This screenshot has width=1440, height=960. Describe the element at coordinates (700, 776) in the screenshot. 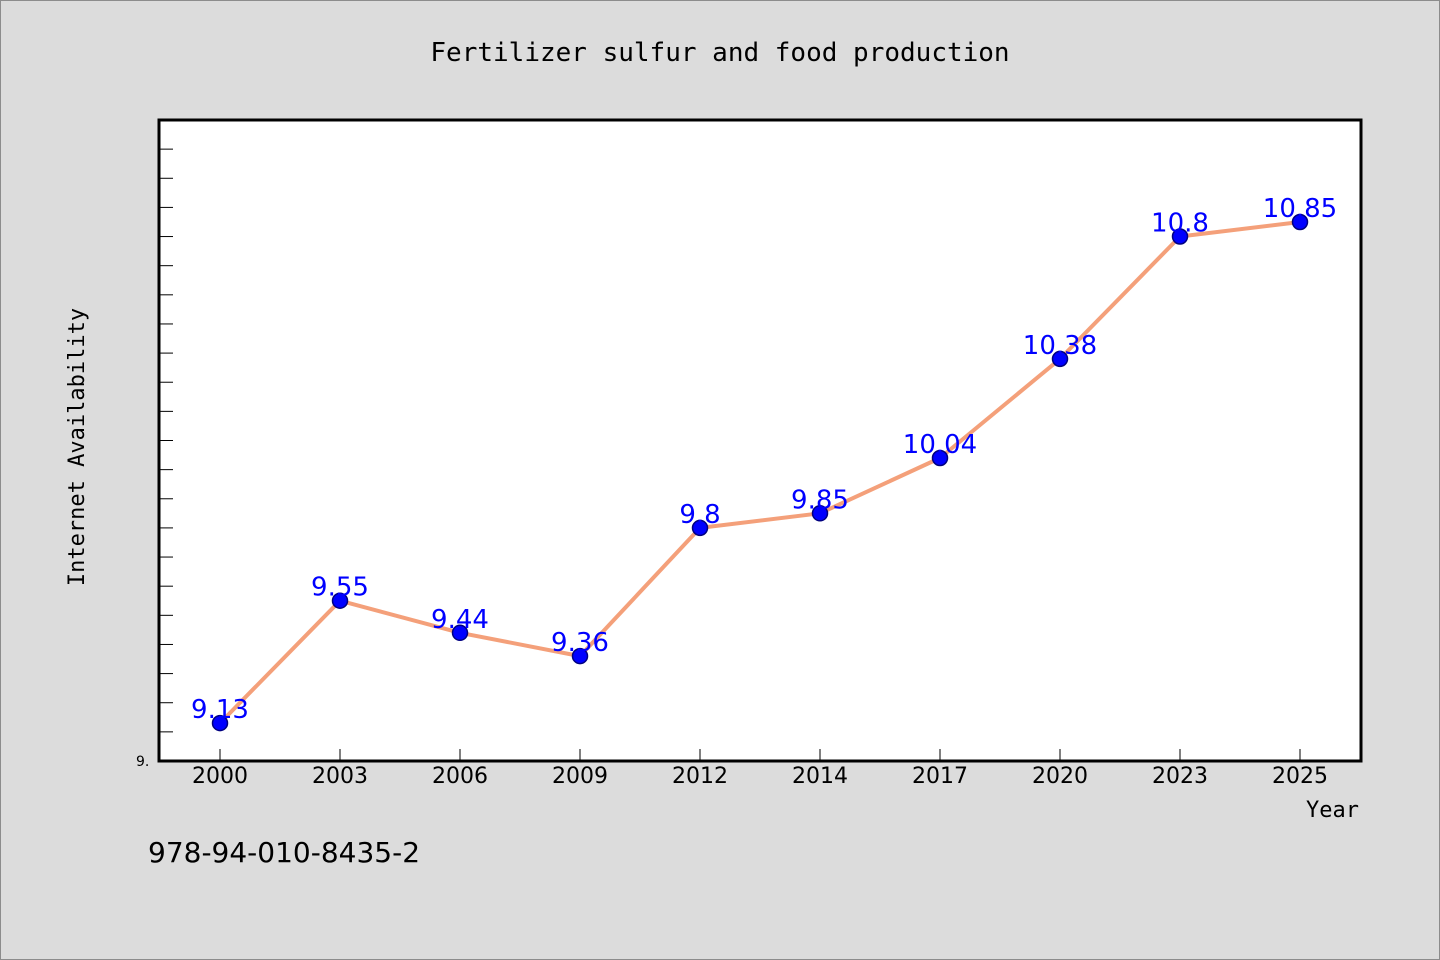

I see `x-tick-label: 2012` at that location.